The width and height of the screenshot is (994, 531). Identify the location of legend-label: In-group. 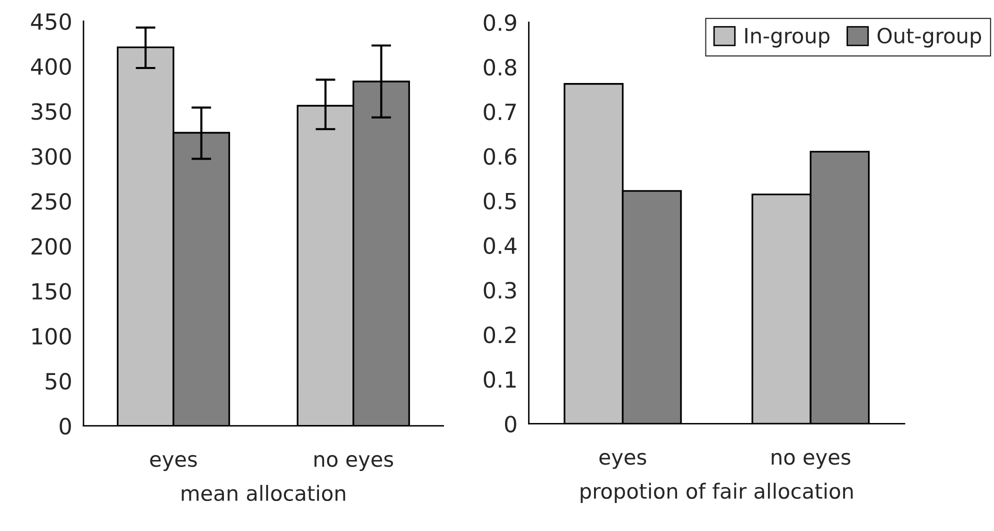
(787, 38).